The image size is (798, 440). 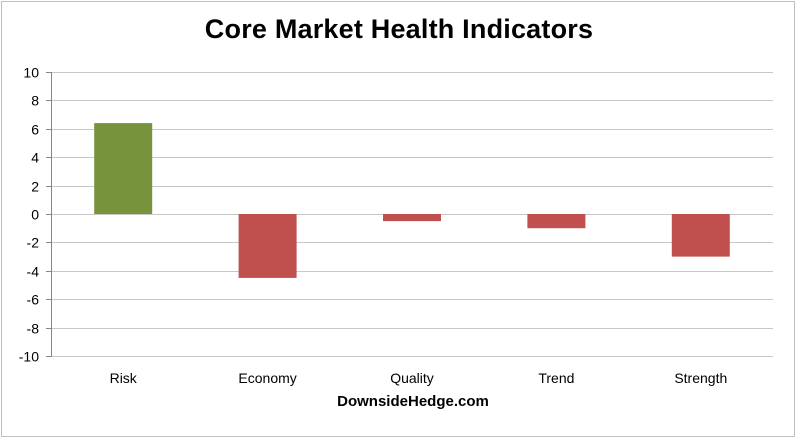 I want to click on x-axis-categories: Risk Economy Quality Trend Strength, so click(x=419, y=378).